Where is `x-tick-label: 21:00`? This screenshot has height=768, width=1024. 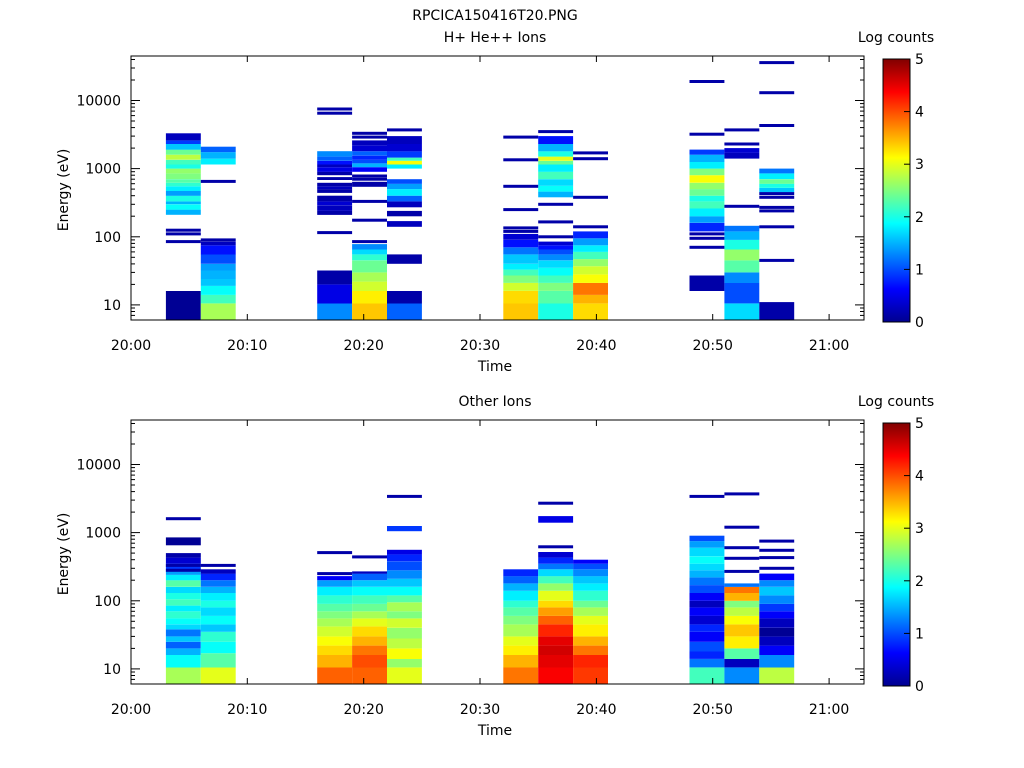
x-tick-label: 21:00 is located at coordinates (829, 710).